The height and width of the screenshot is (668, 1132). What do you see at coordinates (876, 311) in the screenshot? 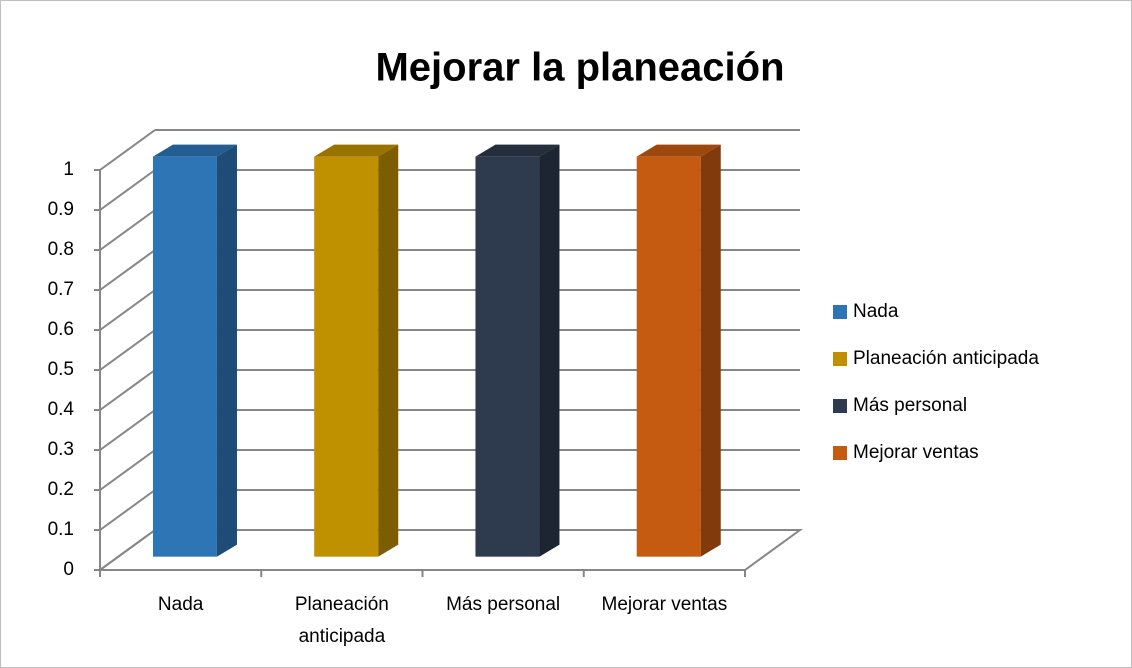
I see `legend-label: Nada` at bounding box center [876, 311].